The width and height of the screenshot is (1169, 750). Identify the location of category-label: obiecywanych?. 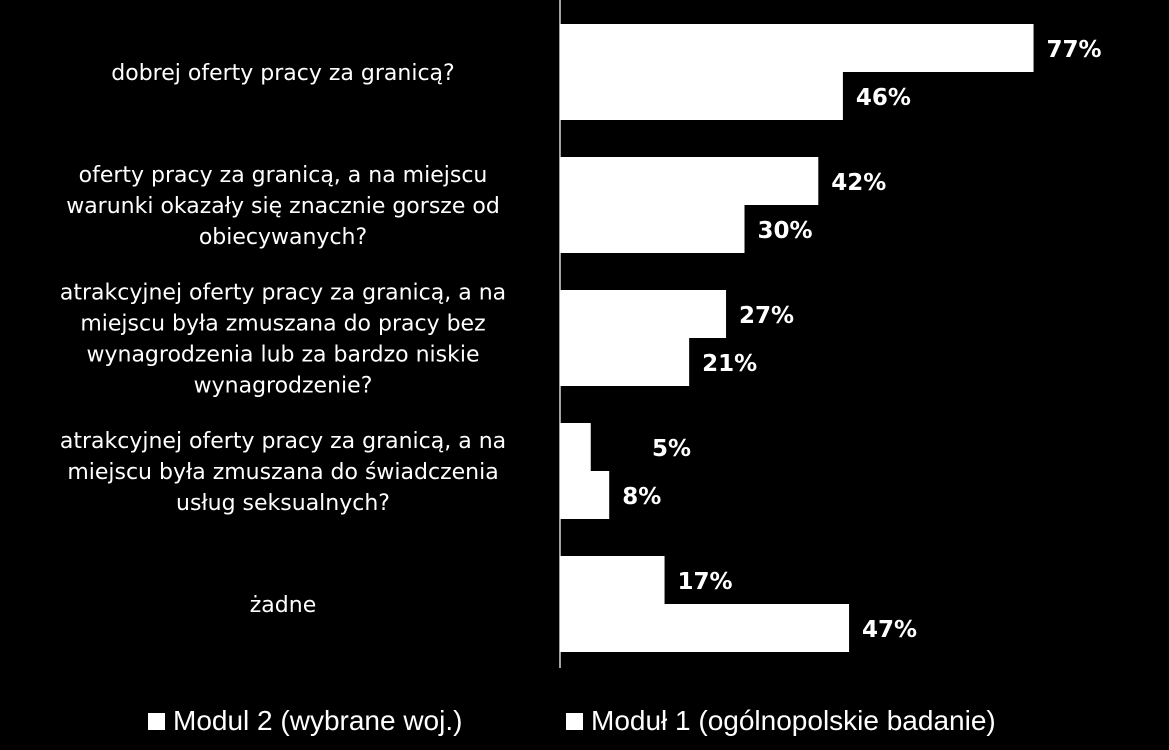
(283, 237).